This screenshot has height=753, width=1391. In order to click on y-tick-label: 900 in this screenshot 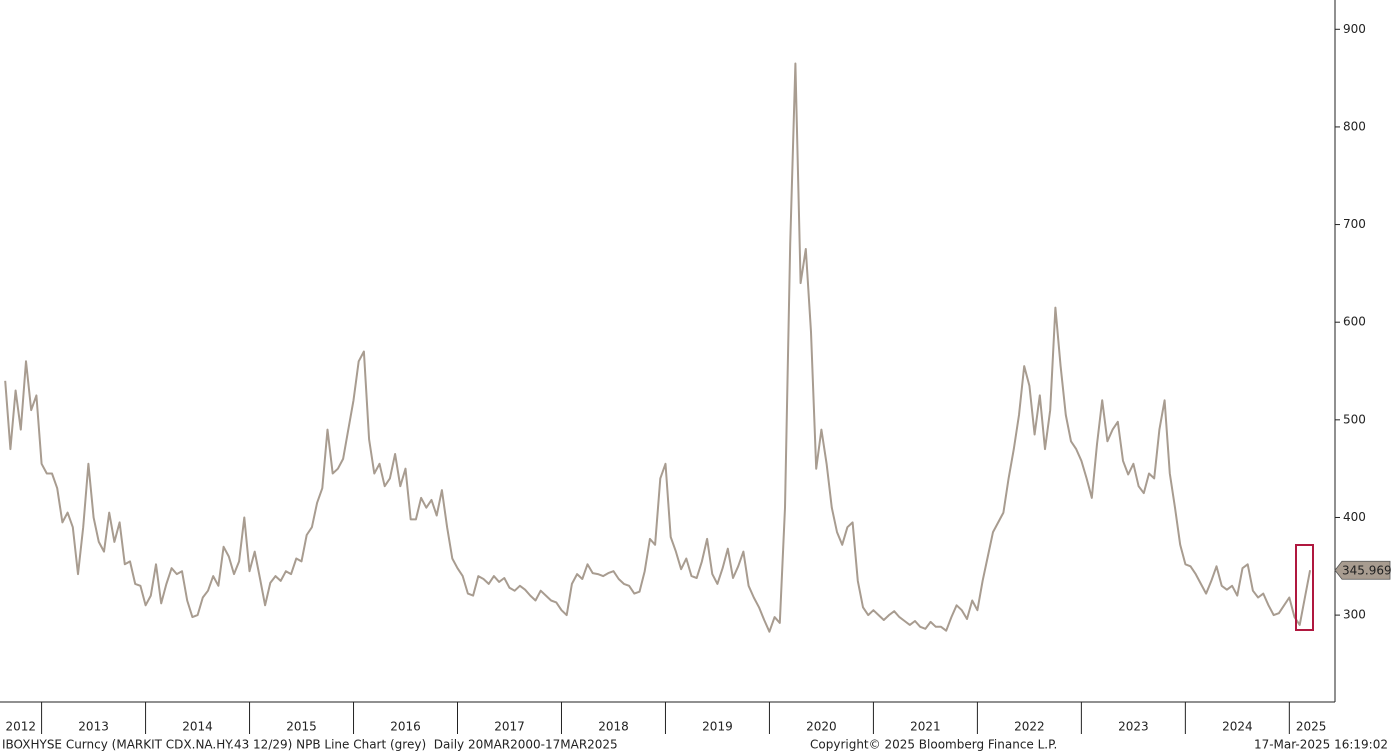, I will do `click(1354, 29)`.